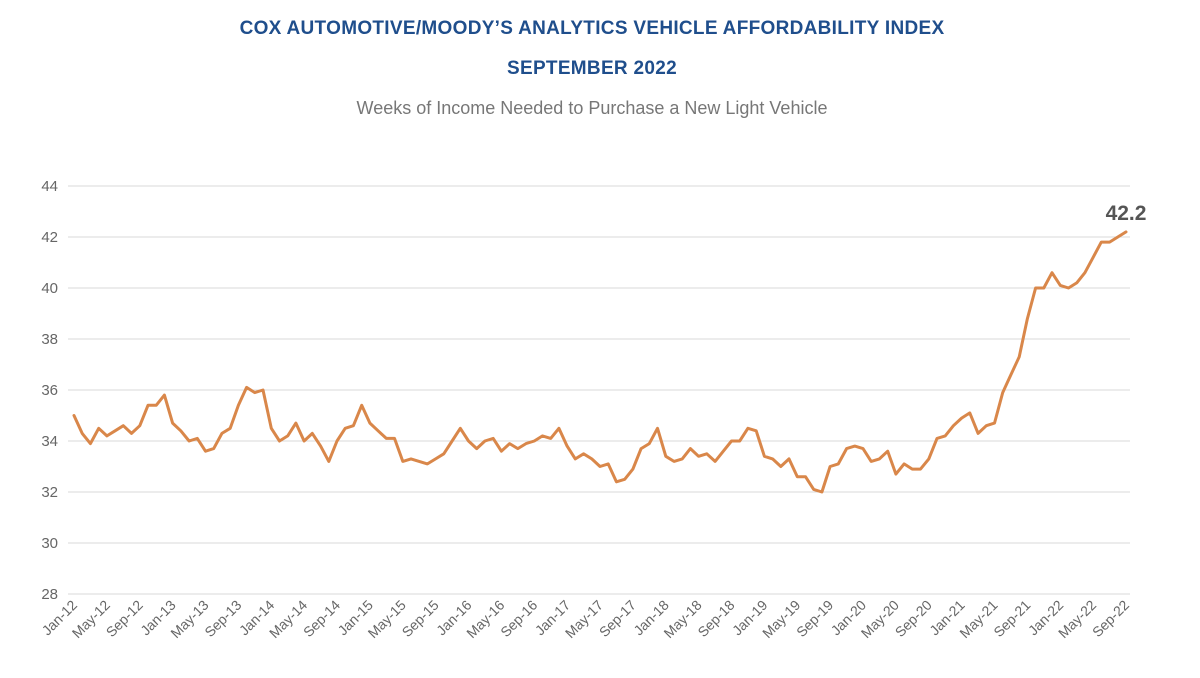 The width and height of the screenshot is (1200, 678). What do you see at coordinates (49, 288) in the screenshot?
I see `y-tick-label: 40` at bounding box center [49, 288].